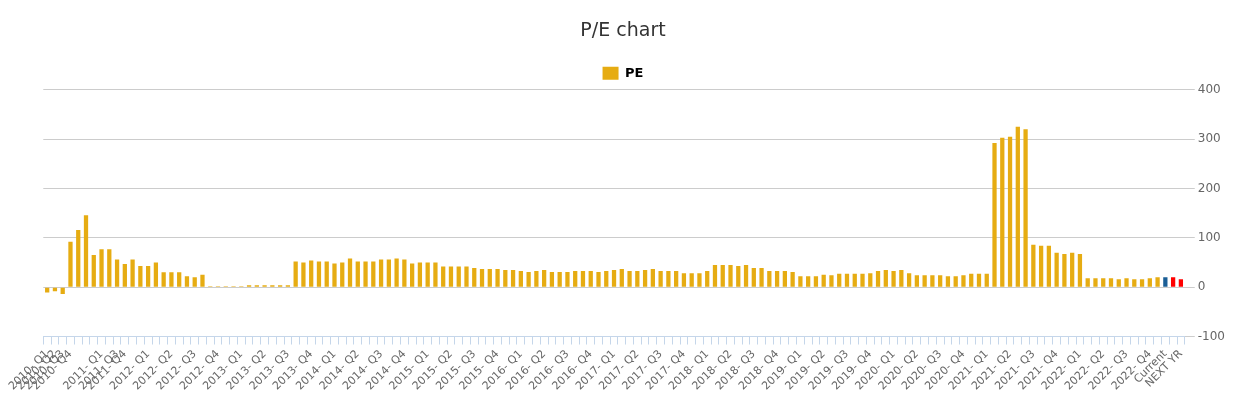 The width and height of the screenshot is (1246, 408). I want to click on y-tick-label: 0, so click(1201, 286).